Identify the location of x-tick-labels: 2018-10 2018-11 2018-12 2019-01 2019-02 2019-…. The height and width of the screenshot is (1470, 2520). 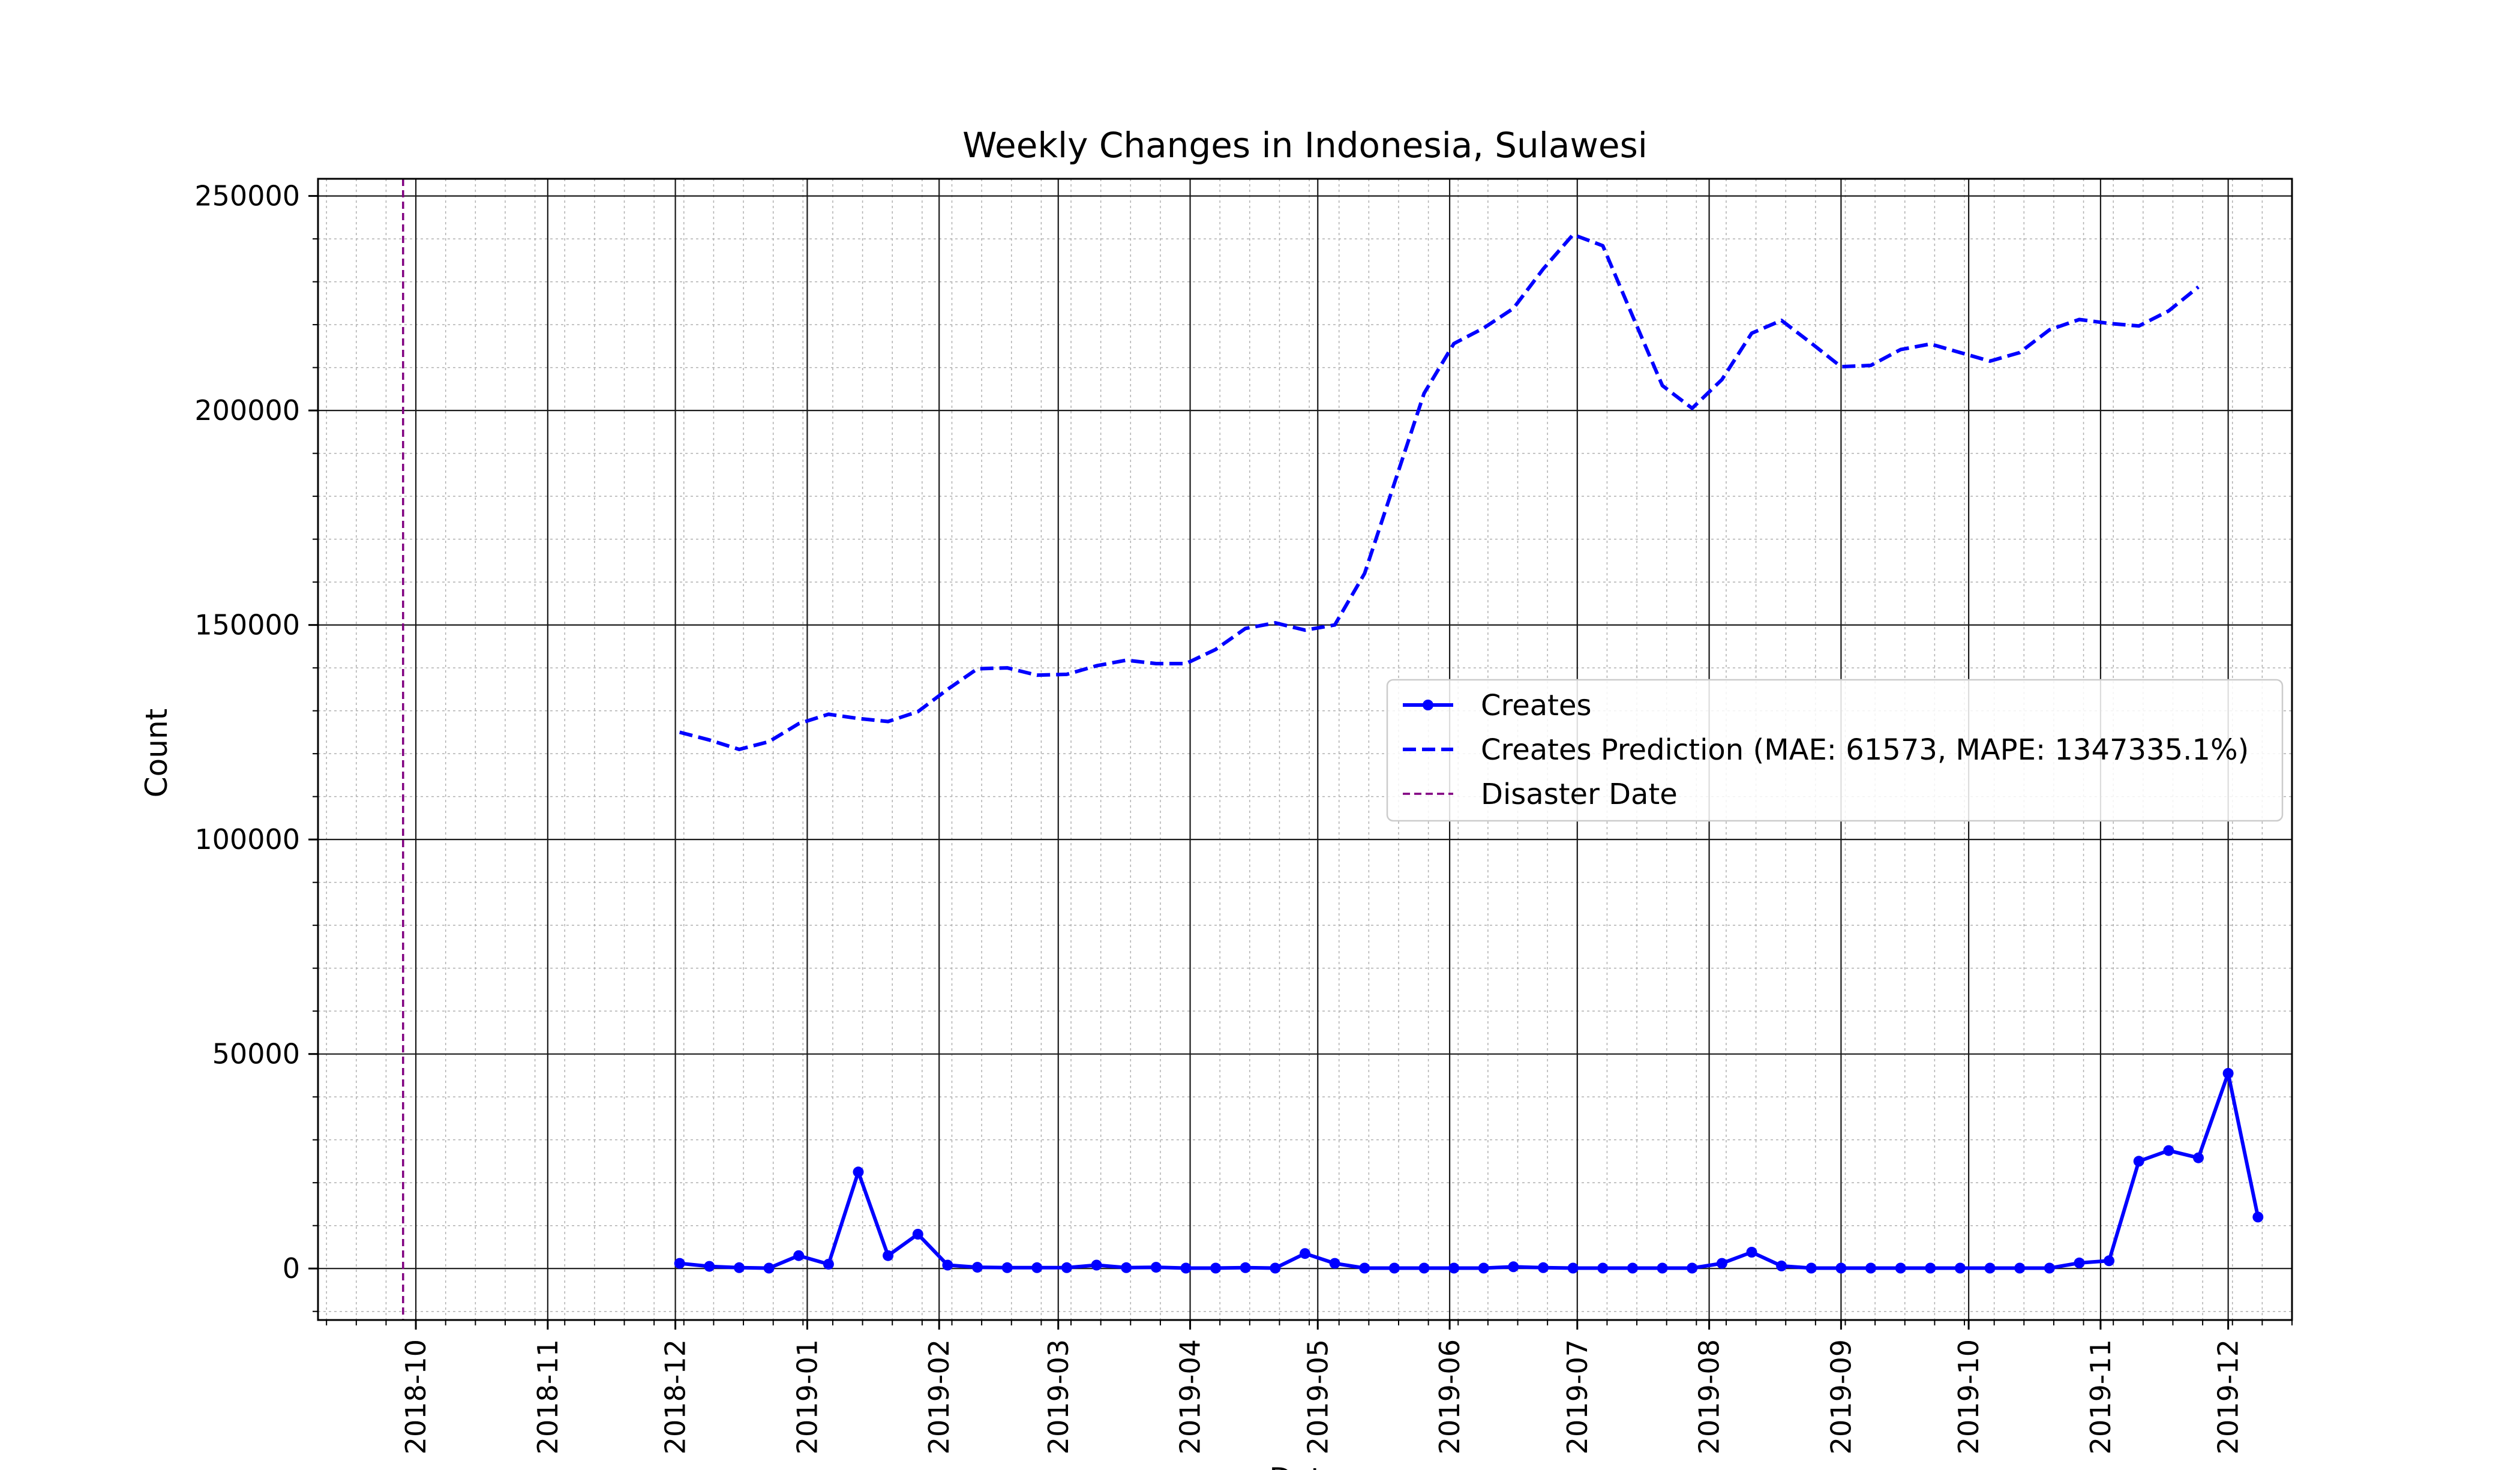
(1323, 1396).